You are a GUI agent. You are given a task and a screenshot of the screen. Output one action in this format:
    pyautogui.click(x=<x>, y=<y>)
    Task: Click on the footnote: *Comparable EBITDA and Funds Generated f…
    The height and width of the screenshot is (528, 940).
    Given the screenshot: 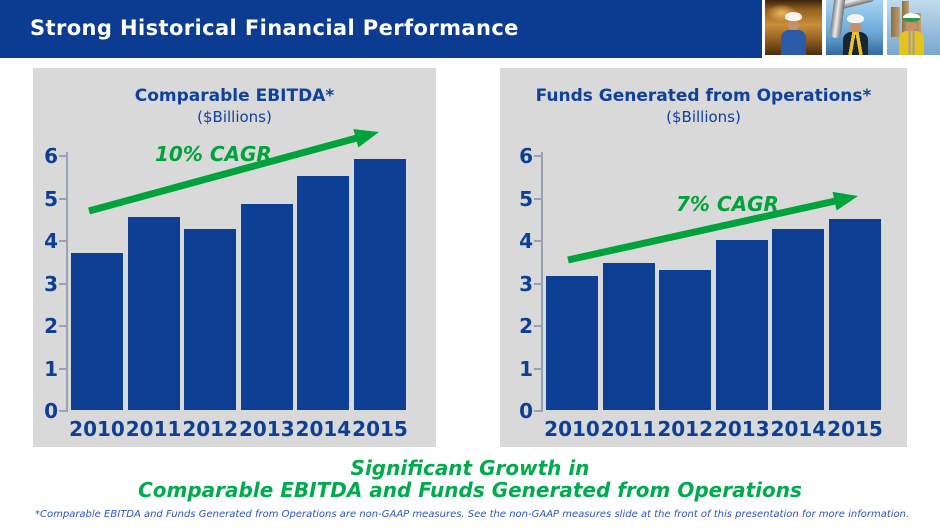 What is the action you would take?
    pyautogui.click(x=472, y=514)
    